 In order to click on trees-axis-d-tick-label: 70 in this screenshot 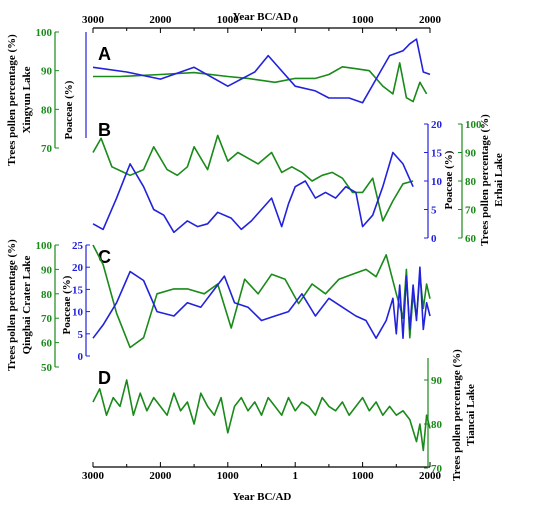, I will do `click(437, 469)`.